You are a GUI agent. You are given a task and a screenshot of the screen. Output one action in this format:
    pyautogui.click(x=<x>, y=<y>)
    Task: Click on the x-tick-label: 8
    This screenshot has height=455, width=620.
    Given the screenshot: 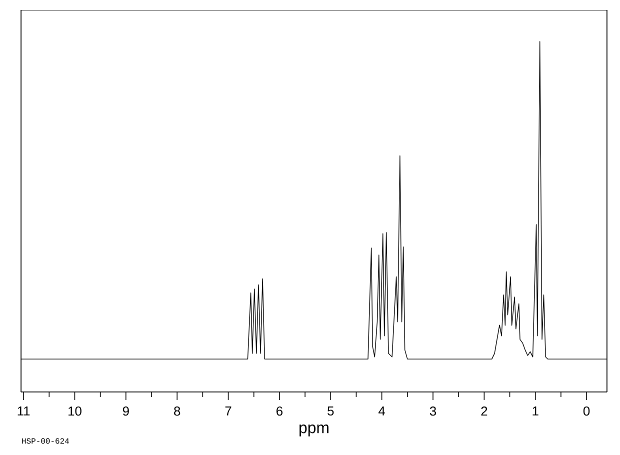 What is the action you would take?
    pyautogui.click(x=177, y=411)
    